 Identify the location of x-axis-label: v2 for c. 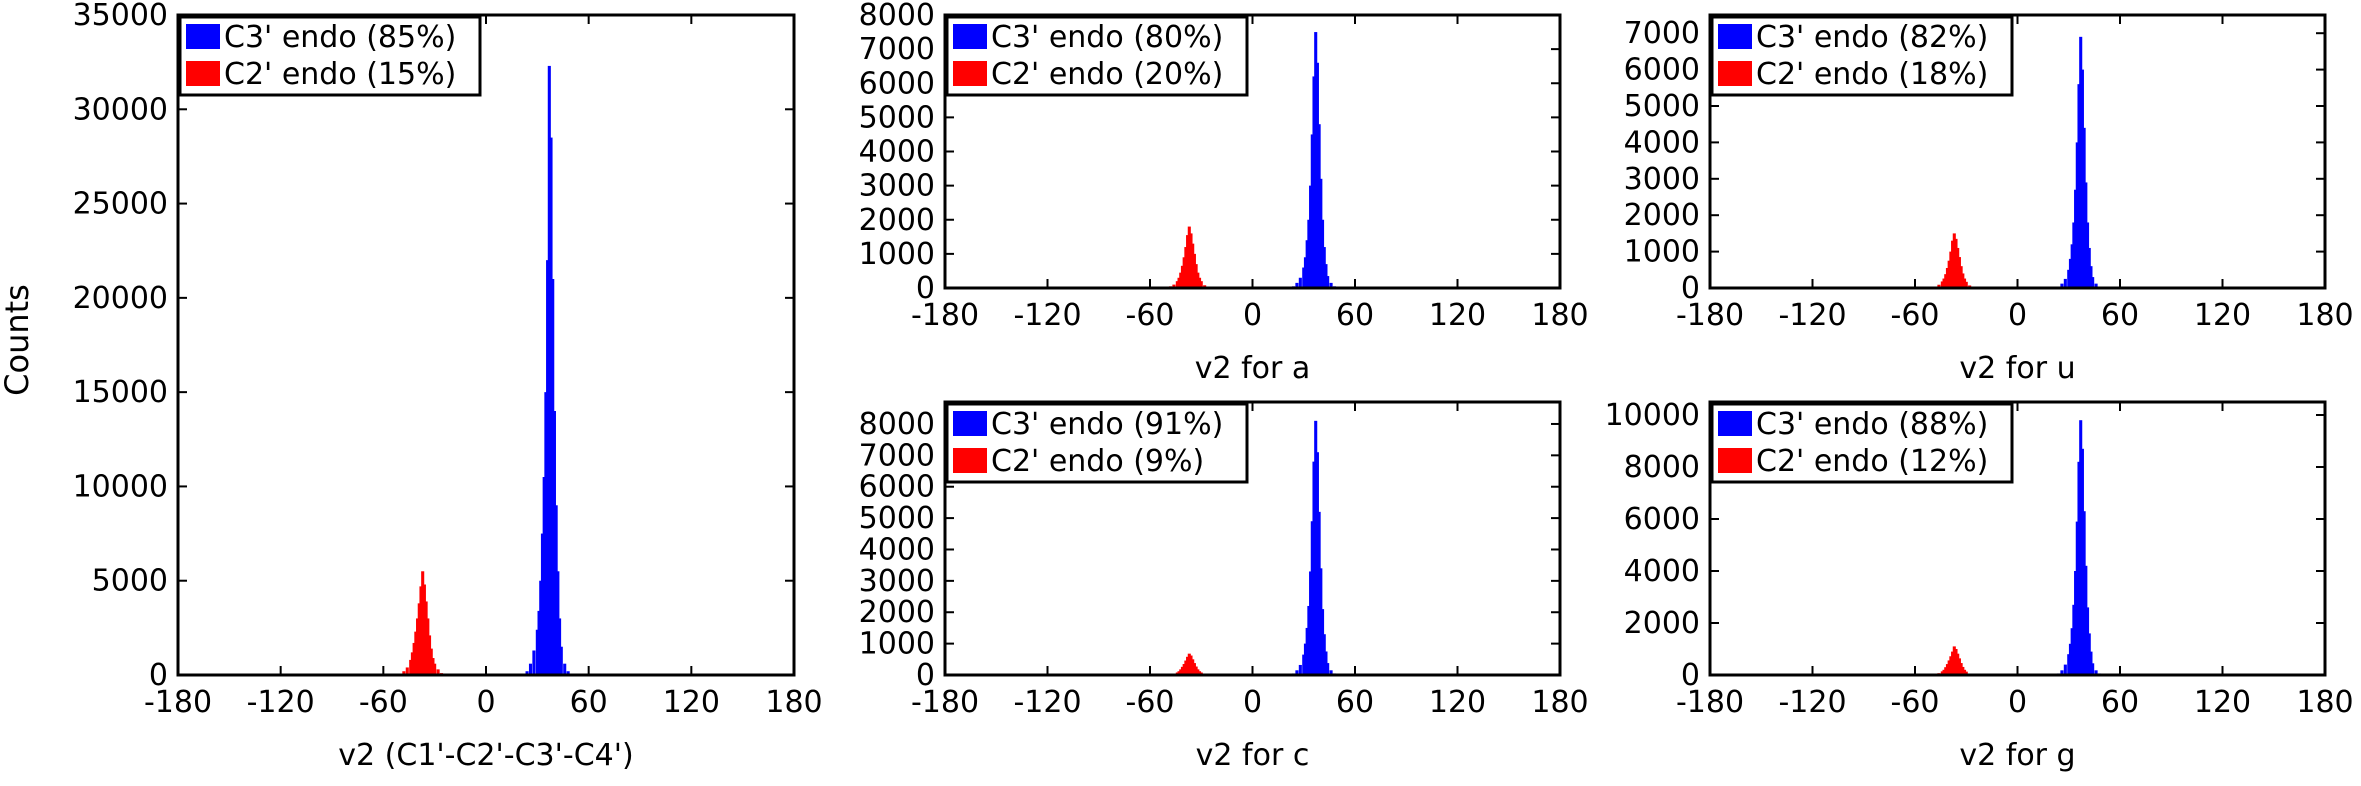
(1253, 755).